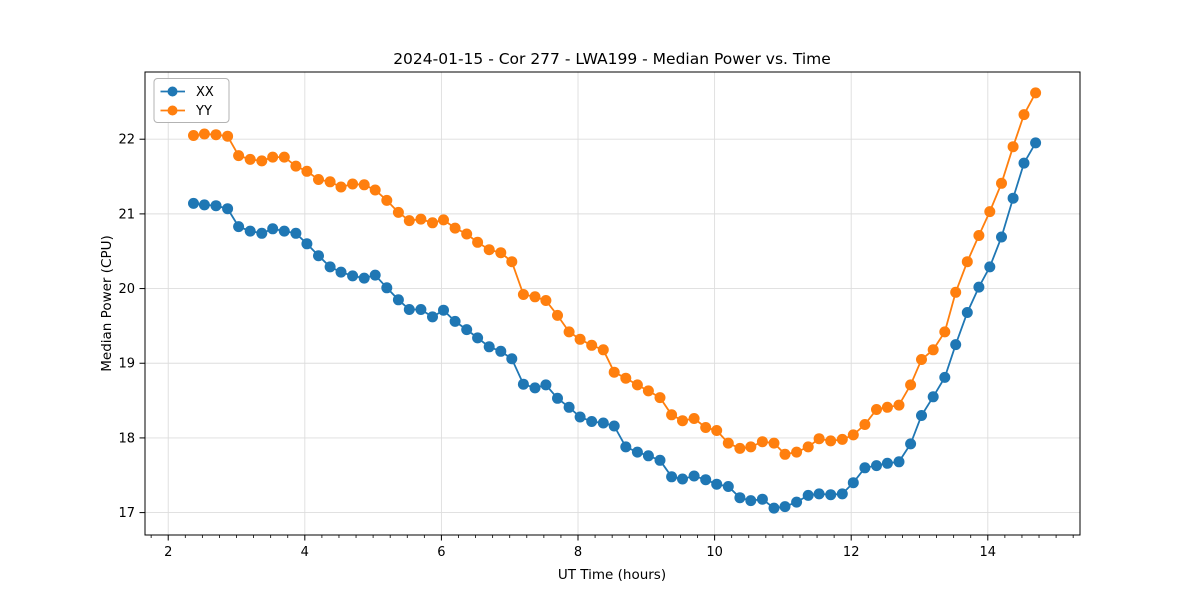  Describe the element at coordinates (126, 289) in the screenshot. I see `y-tick-label-20: 20` at that location.